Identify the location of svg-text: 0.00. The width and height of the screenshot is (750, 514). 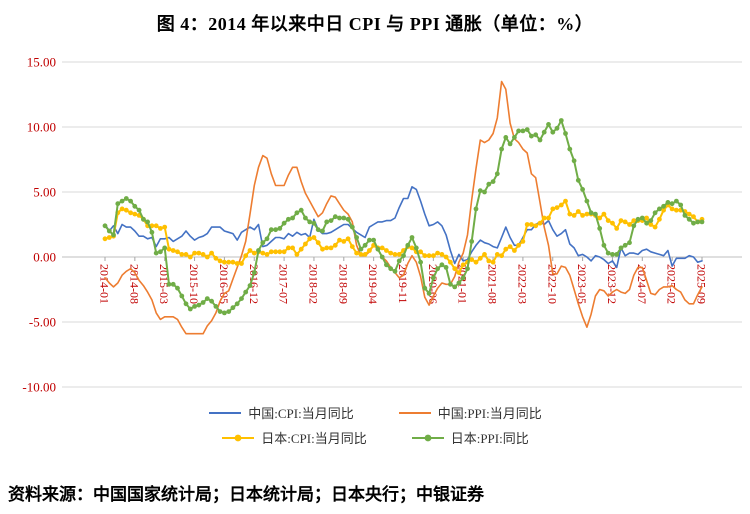
(44, 257).